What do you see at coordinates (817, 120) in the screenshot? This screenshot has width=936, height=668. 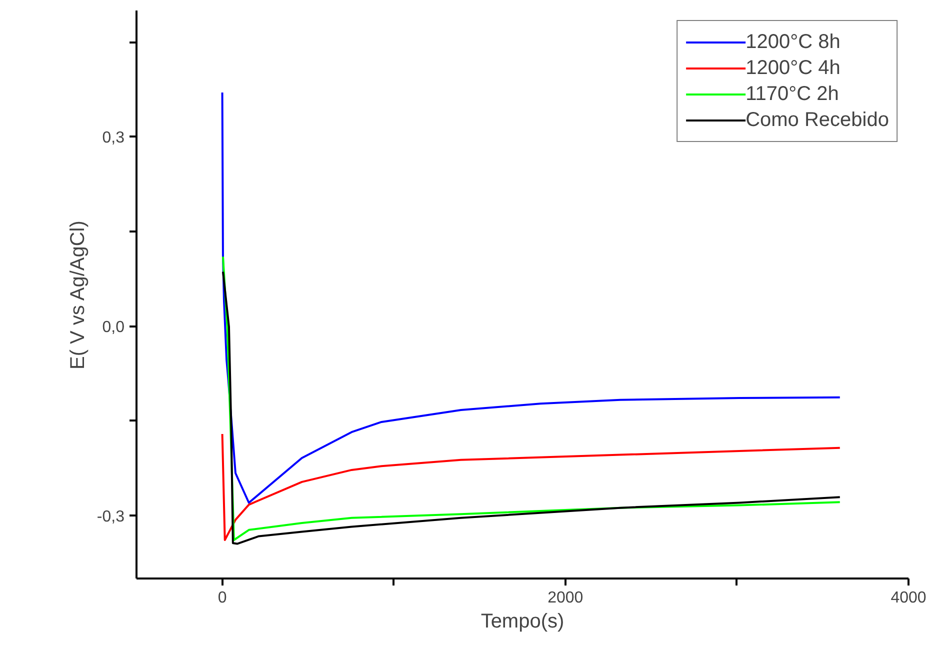 I see `legend-label: Como Recebido` at bounding box center [817, 120].